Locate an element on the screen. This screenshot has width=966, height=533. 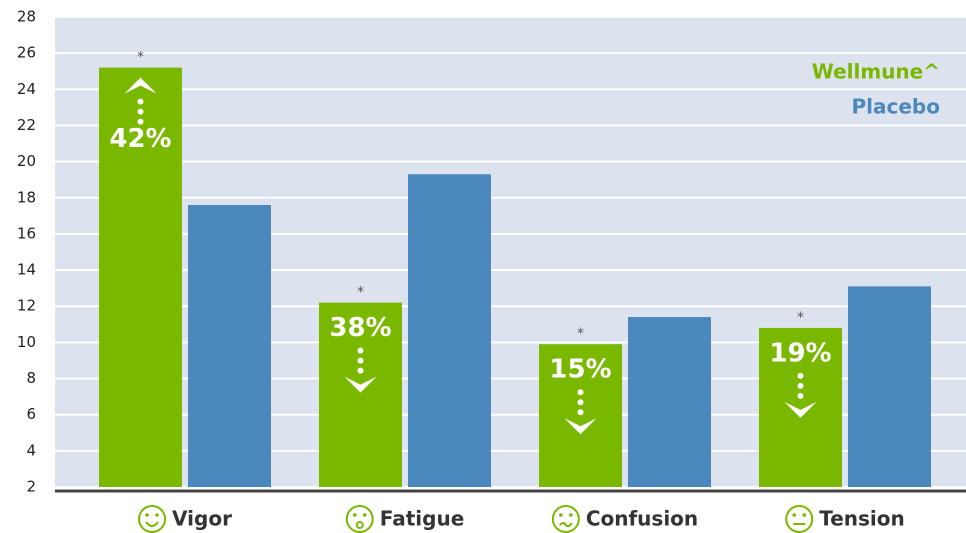
x-tick-label: Tension is located at coordinates (862, 519).